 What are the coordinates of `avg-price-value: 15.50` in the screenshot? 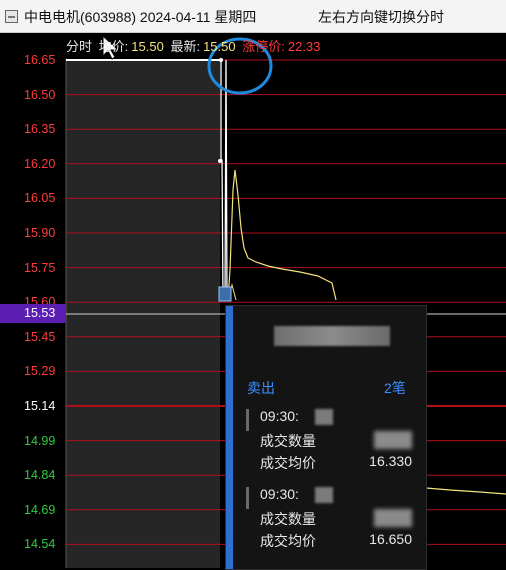 It's located at (147, 46).